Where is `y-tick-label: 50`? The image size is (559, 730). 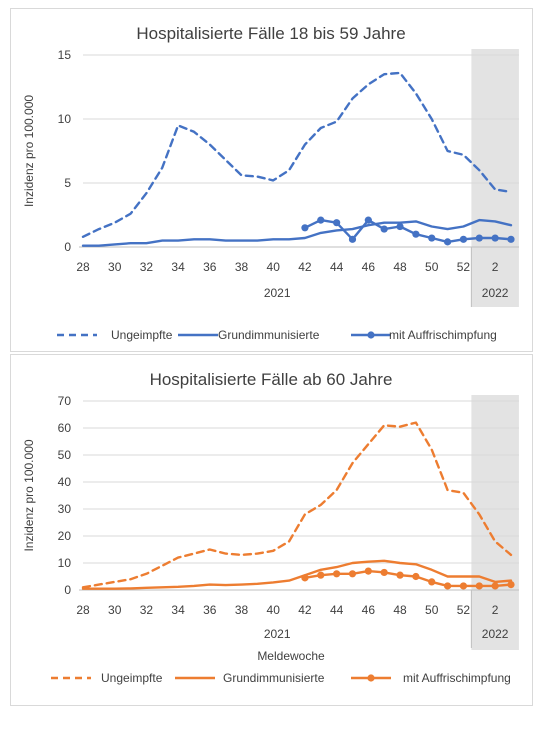 y-tick-label: 50 is located at coordinates (65, 455).